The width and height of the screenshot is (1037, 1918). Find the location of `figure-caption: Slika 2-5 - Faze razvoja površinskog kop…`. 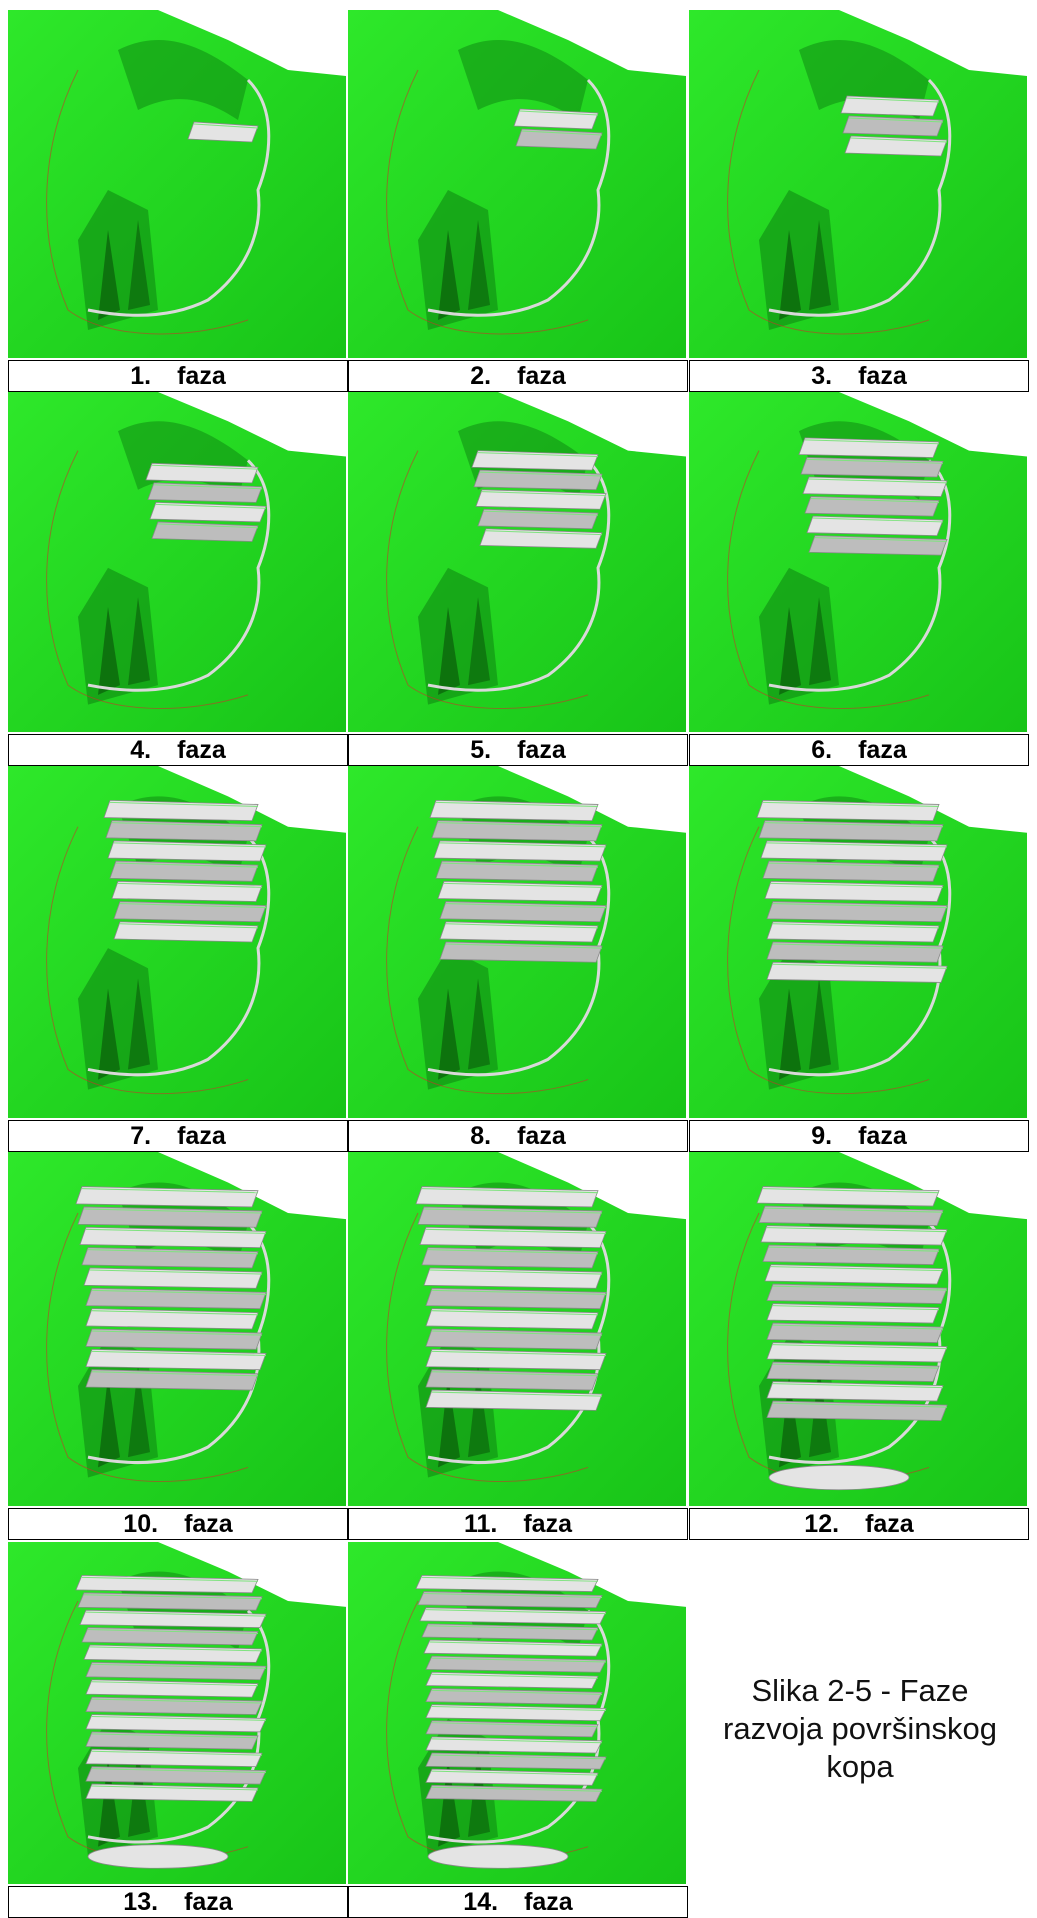

figure-caption: Slika 2-5 - Faze razvoja površinskog kop… is located at coordinates (860, 1728).